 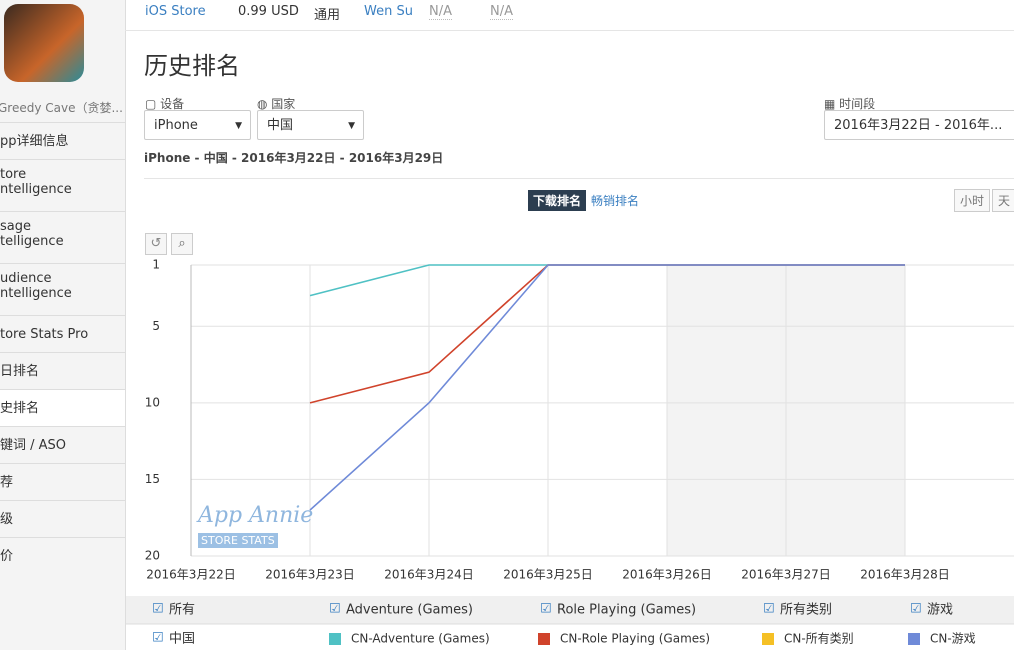 I want to click on app-icon, so click(x=44, y=43).